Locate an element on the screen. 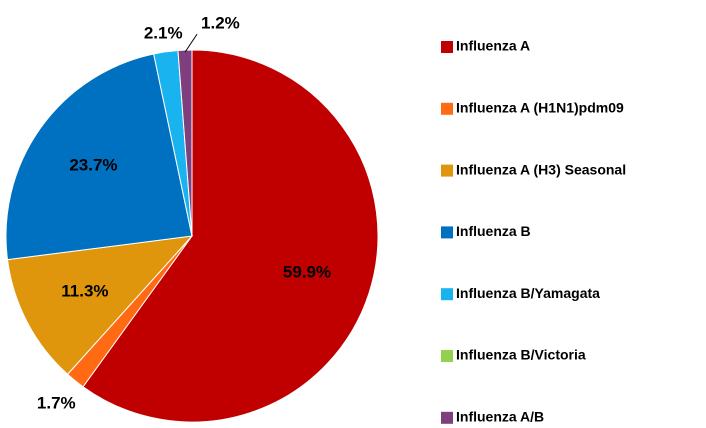 The width and height of the screenshot is (706, 428). legend-label: Influenza A (H1N1)pdm09 is located at coordinates (540, 108).